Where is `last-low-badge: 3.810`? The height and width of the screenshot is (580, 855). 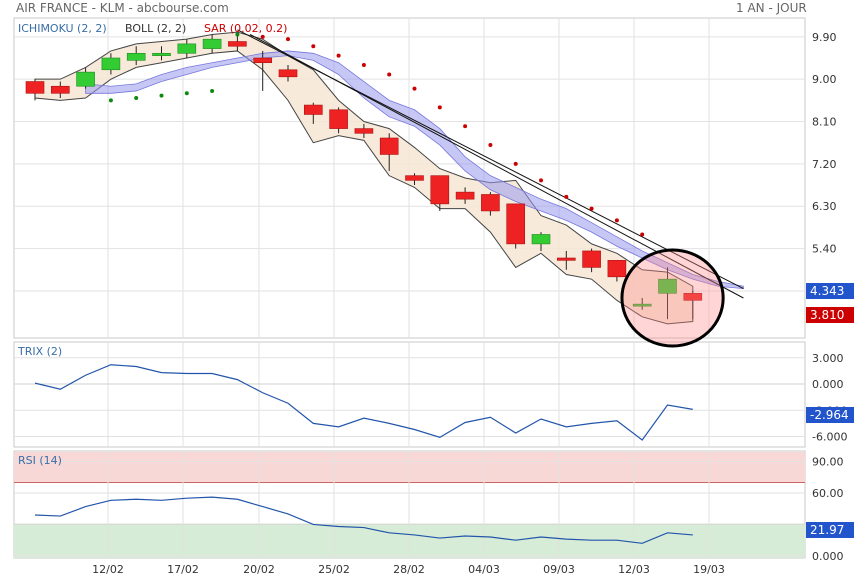 last-low-badge: 3.810 is located at coordinates (830, 315).